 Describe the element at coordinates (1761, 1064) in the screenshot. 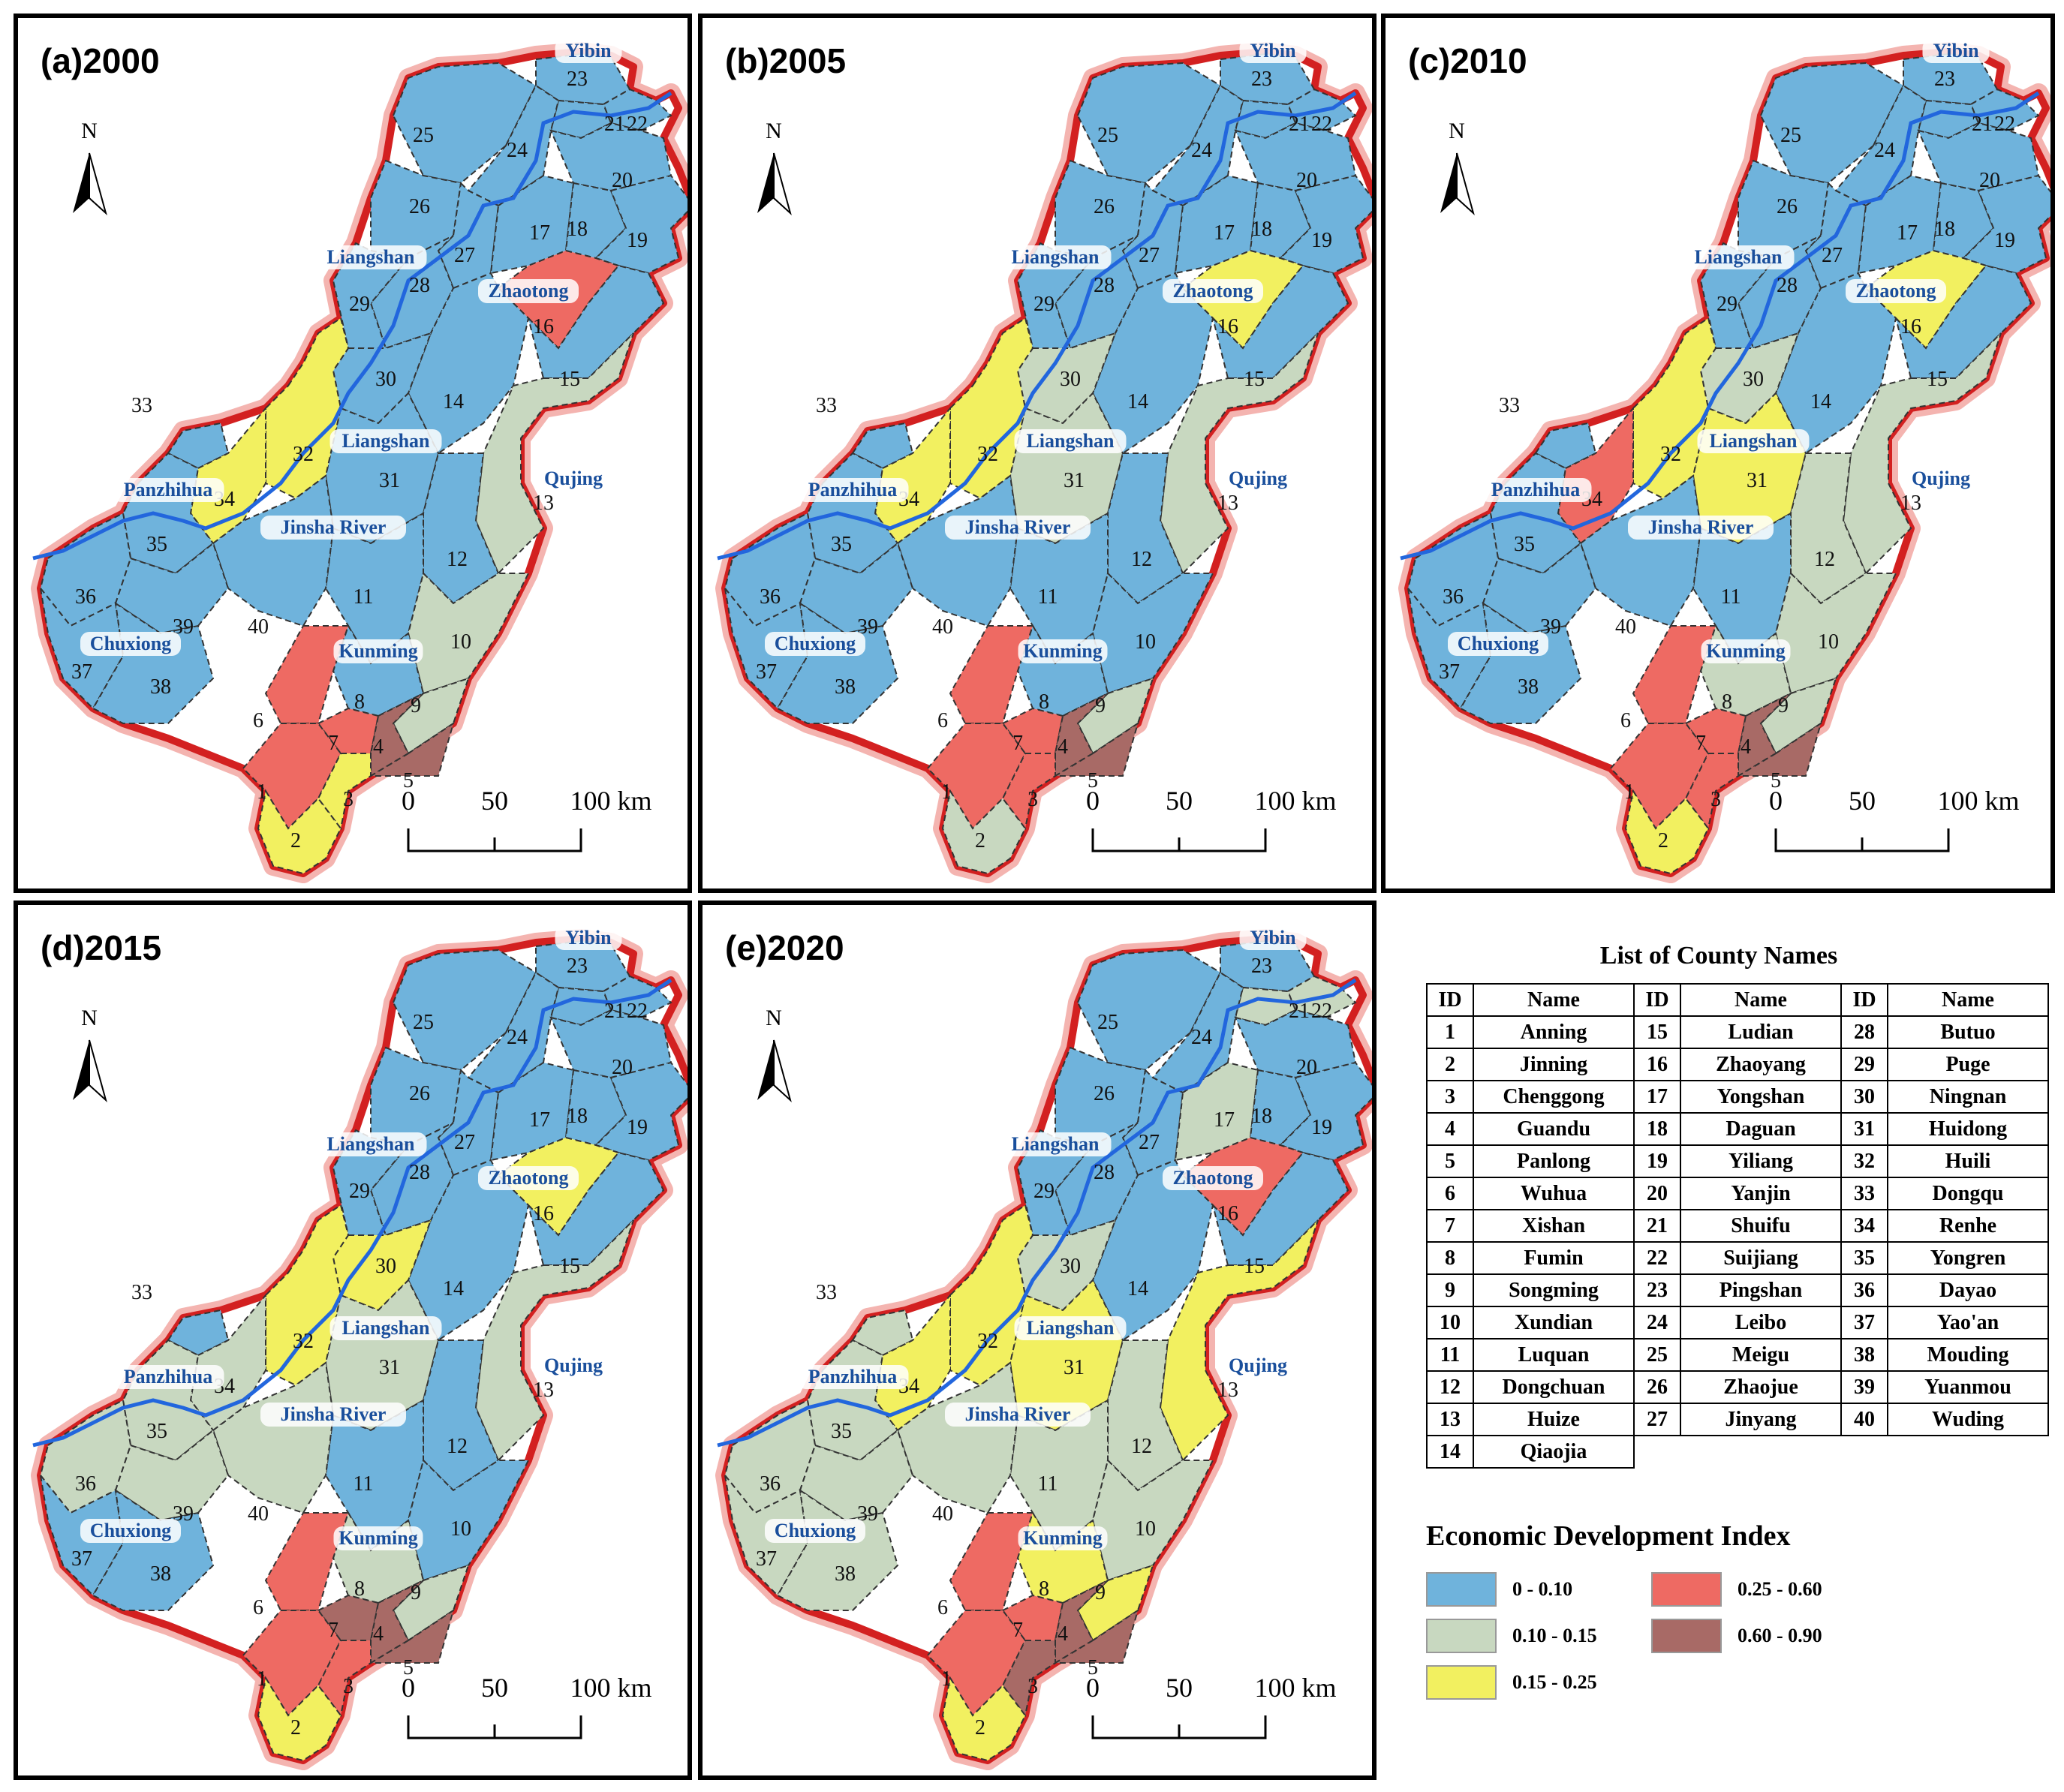

I see `county-name-cell: Zhaoyang` at that location.